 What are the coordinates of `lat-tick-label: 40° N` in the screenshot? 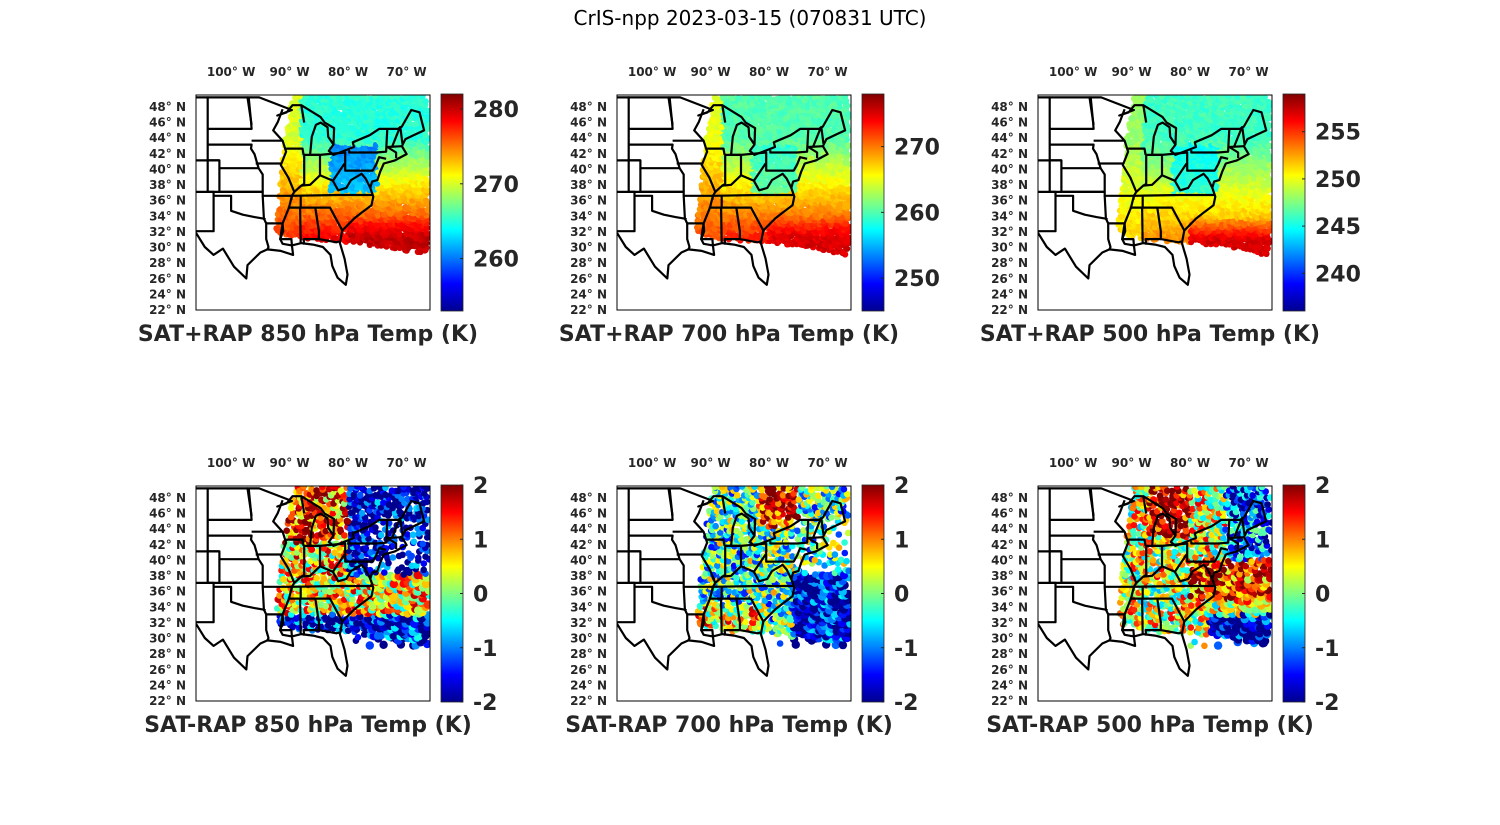 It's located at (167, 169).